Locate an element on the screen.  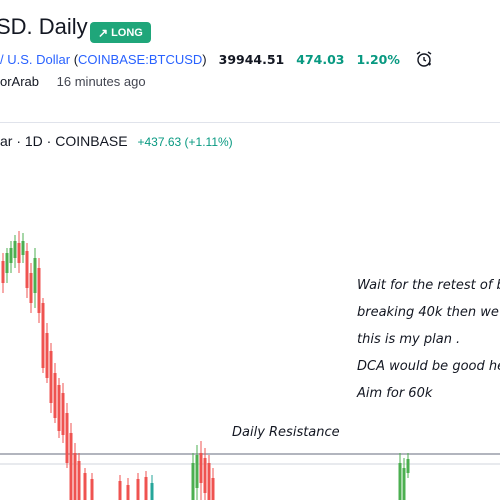
long-badge: ↗ LONG is located at coordinates (120, 32).